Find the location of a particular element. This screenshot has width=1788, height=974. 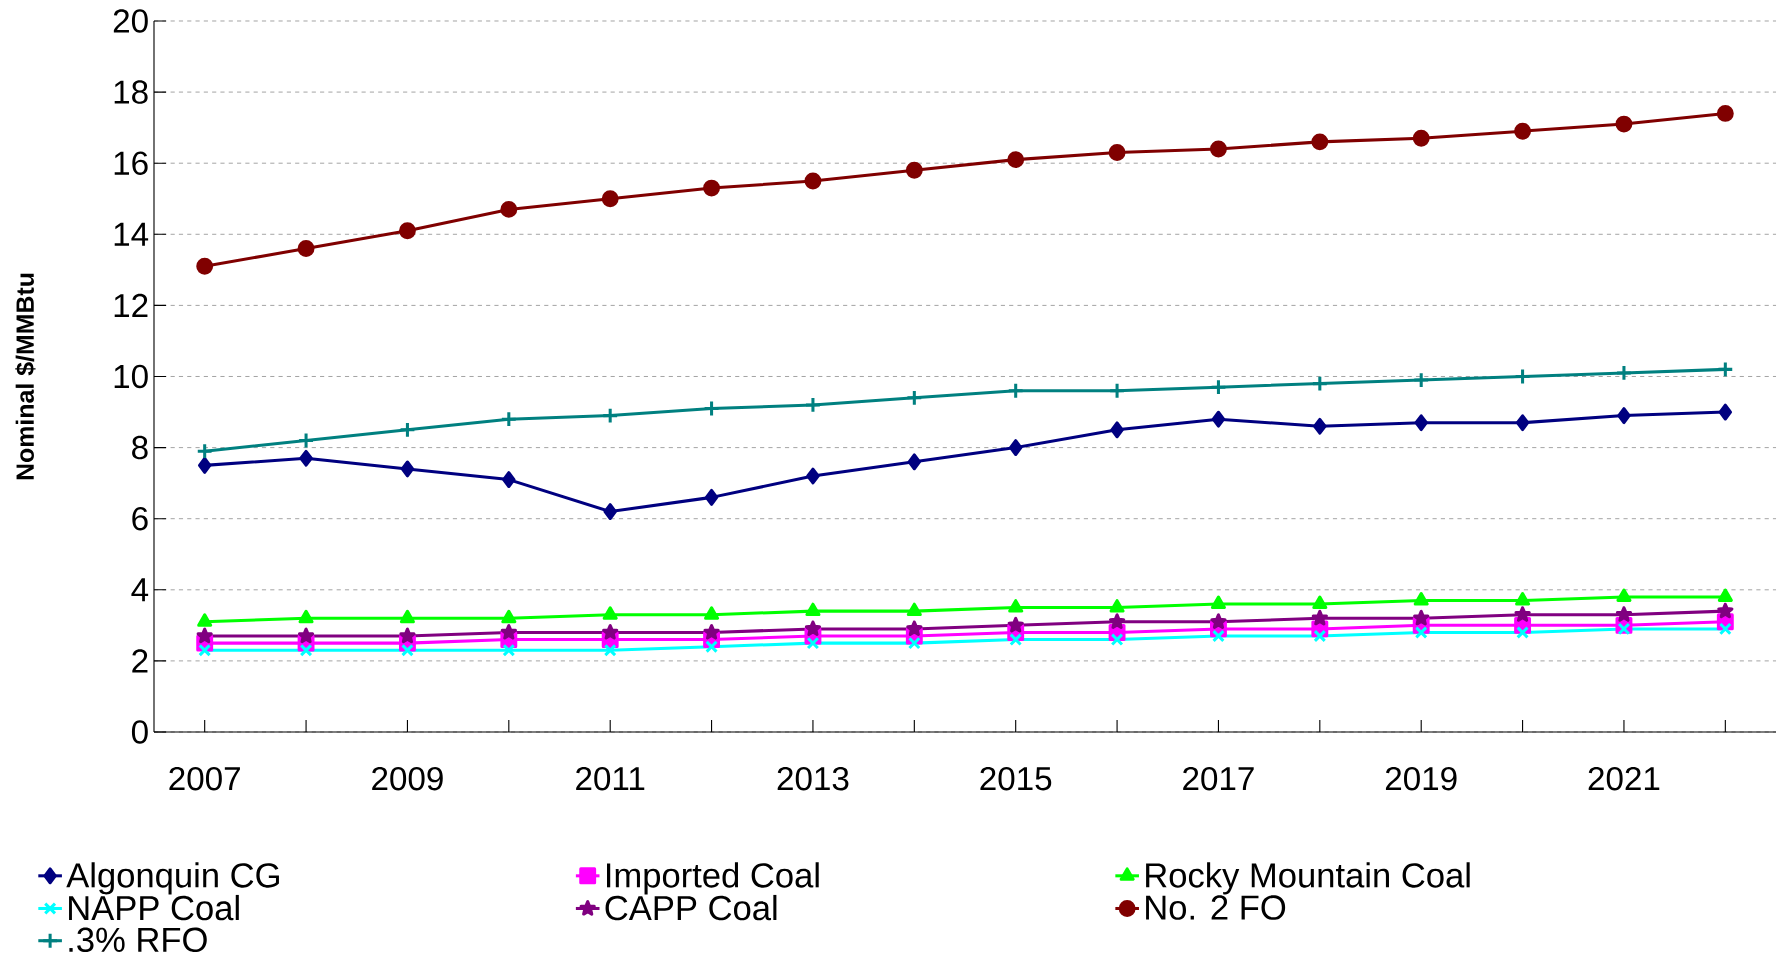

y-tick-label: 4 is located at coordinates (140, 590).